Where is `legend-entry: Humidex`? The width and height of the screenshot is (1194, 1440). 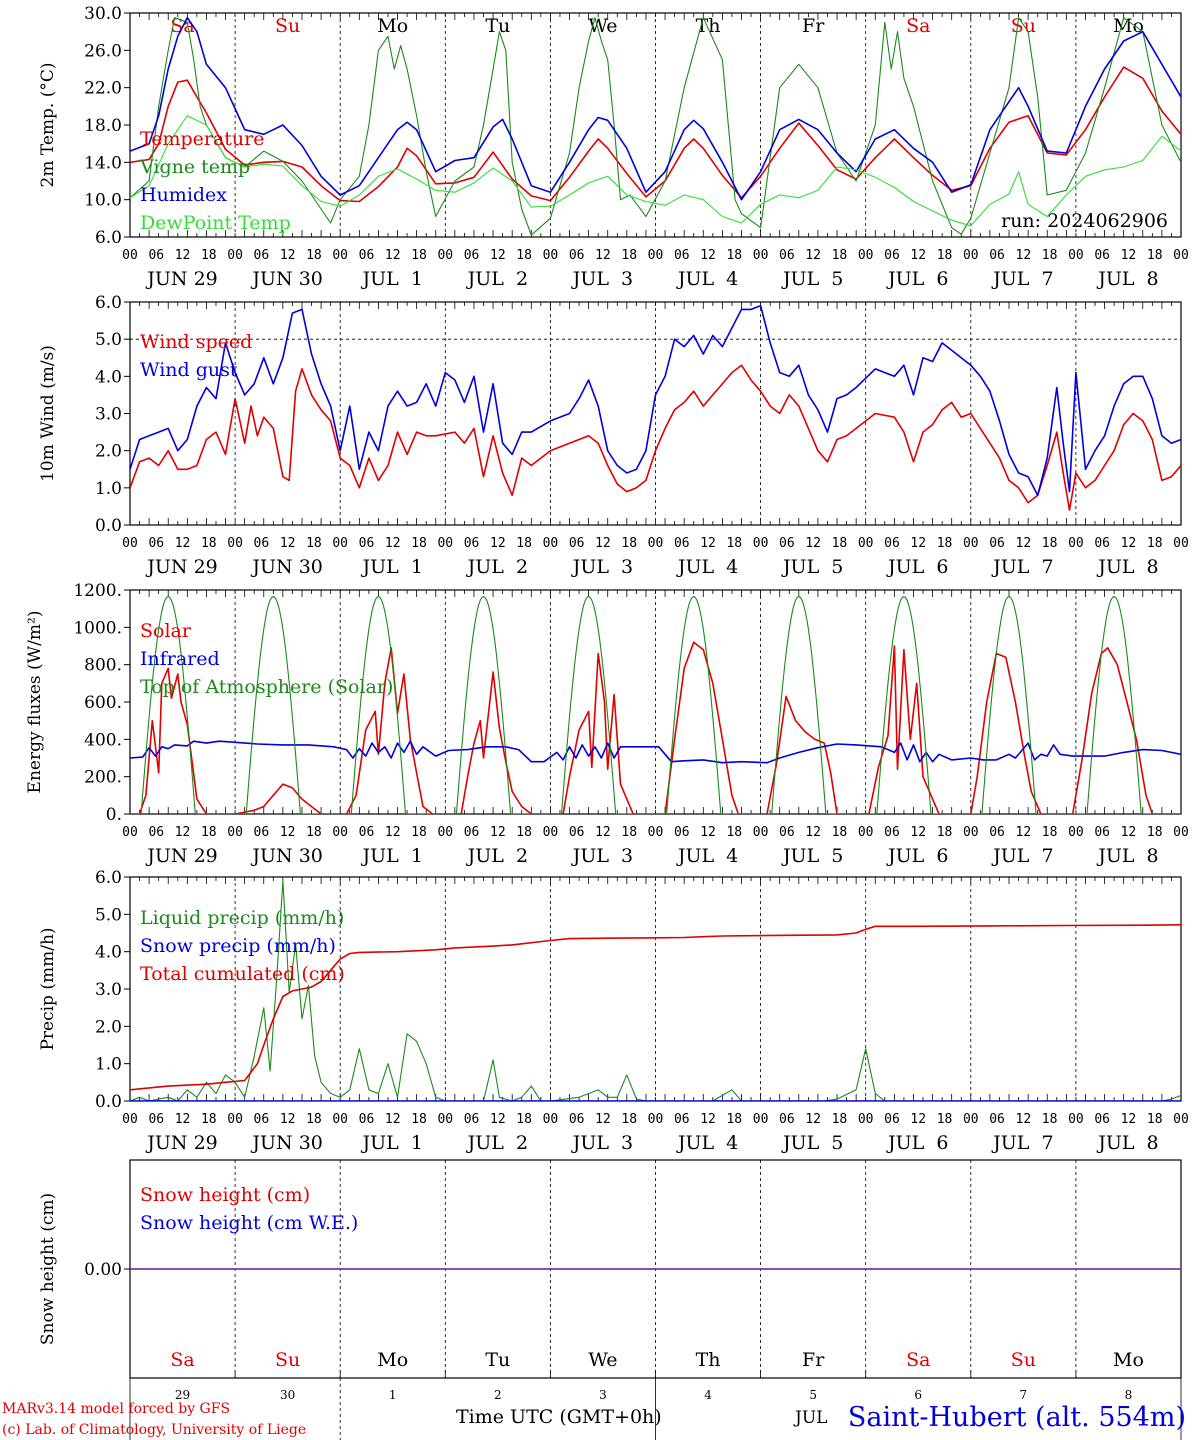 legend-entry: Humidex is located at coordinates (183, 195).